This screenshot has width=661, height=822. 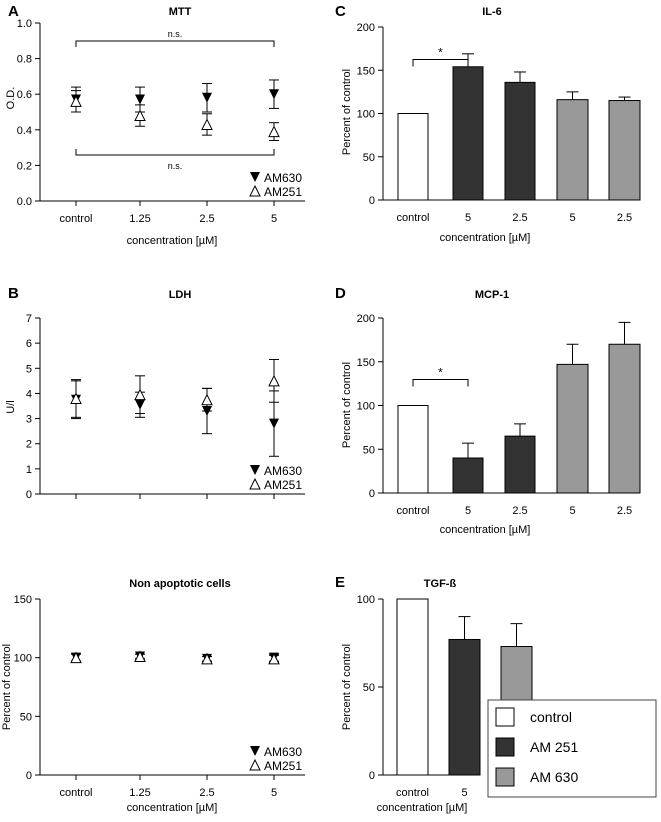 What do you see at coordinates (366, 319) in the screenshot?
I see `y-tick-label: 200` at bounding box center [366, 319].